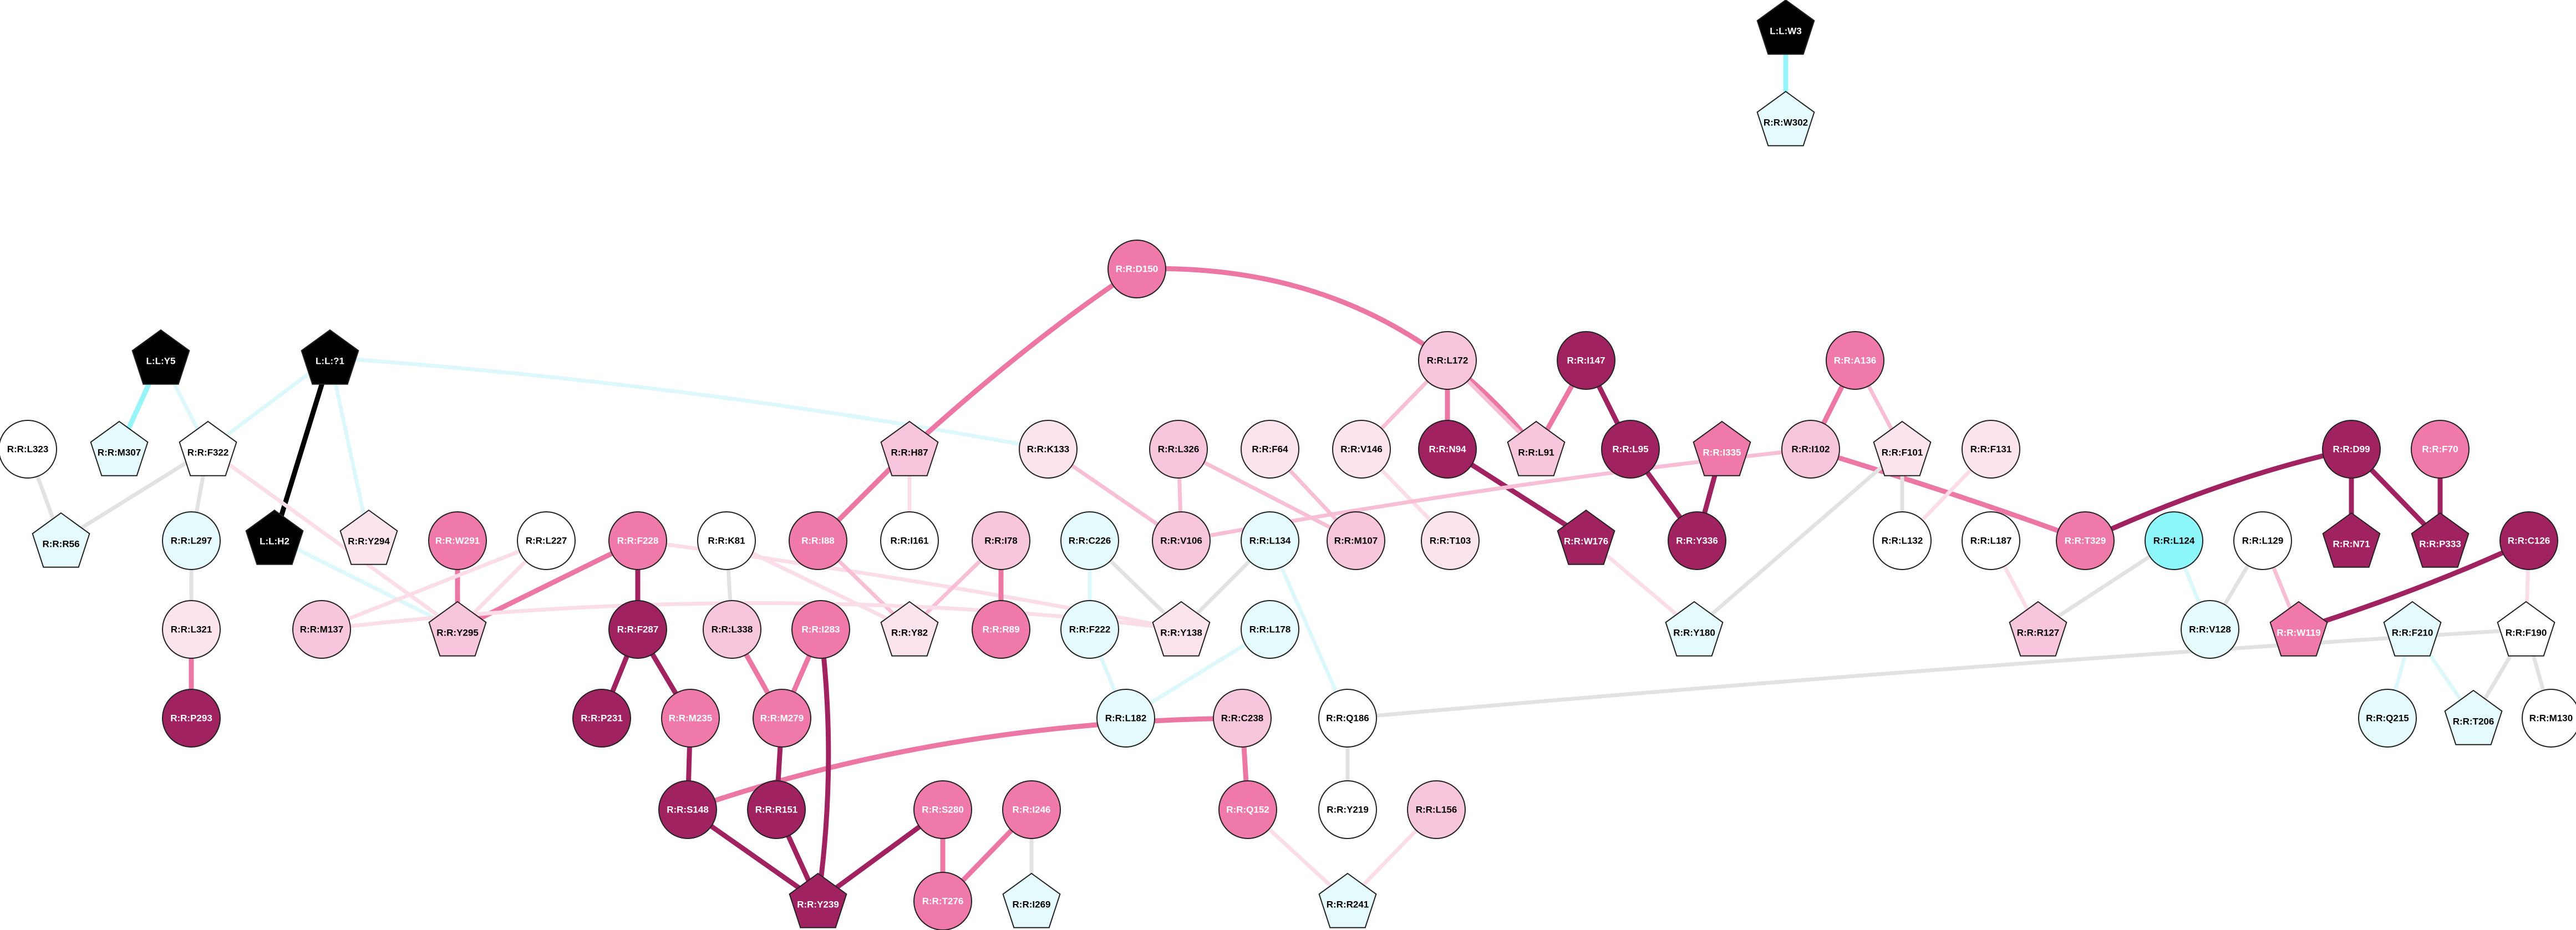 The image size is (2576, 930). Describe the element at coordinates (2412, 629) in the screenshot. I see `node-f210: R:R:F210` at that location.